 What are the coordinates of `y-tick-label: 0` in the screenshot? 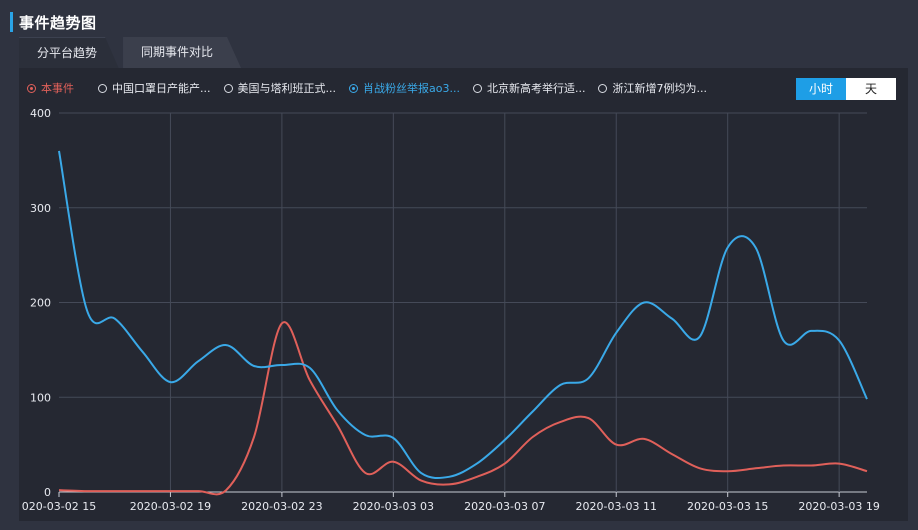 It's located at (47, 492).